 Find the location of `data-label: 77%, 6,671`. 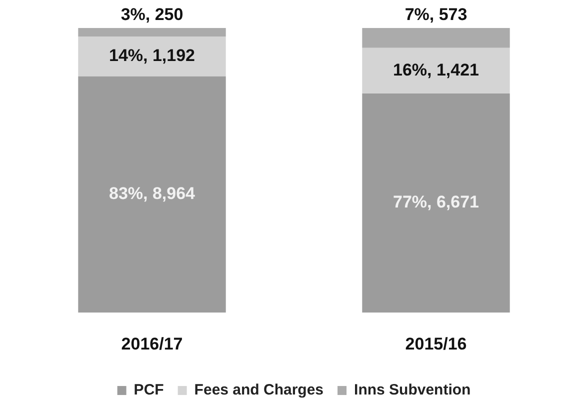

data-label: 77%, 6,671 is located at coordinates (436, 202).